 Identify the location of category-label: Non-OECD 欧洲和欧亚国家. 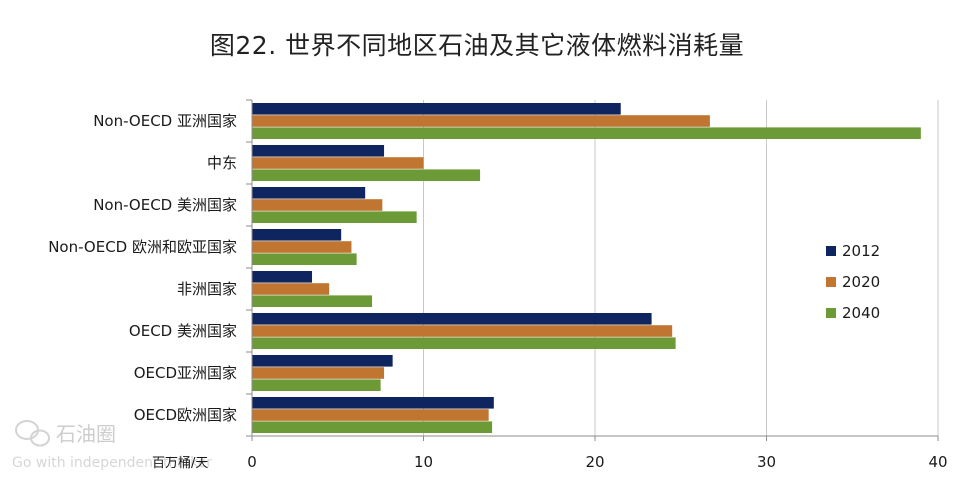
(142, 247).